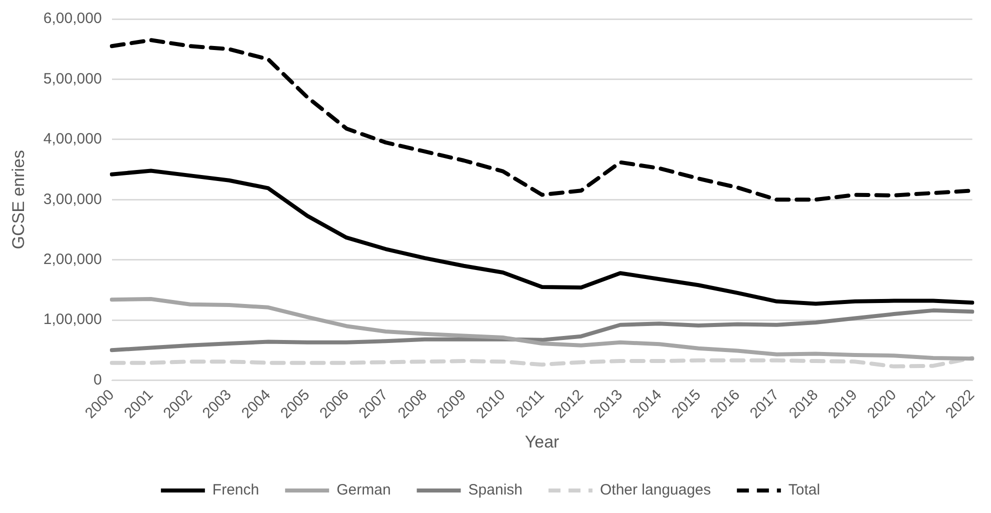 This screenshot has height=513, width=991. What do you see at coordinates (72, 19) in the screenshot?
I see `y-tick-label: 6,00,000` at bounding box center [72, 19].